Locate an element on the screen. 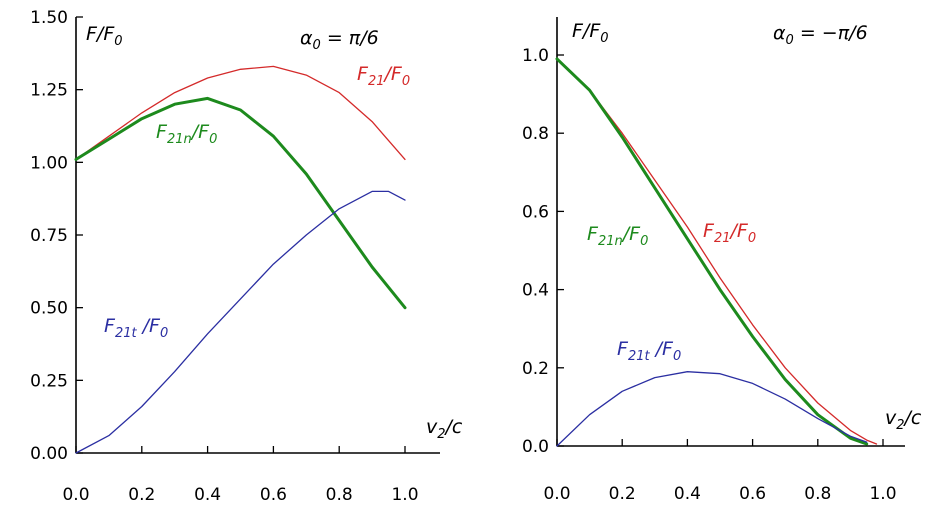 The height and width of the screenshot is (520, 940). alpha-annotation-rest: = π/6 is located at coordinates (350, 38).